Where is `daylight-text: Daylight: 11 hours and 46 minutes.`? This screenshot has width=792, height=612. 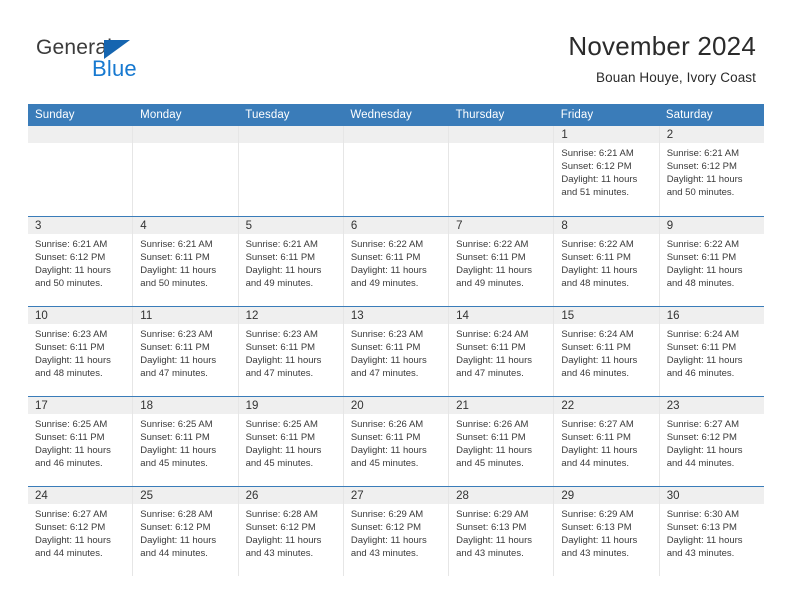 daylight-text: Daylight: 11 hours and 46 minutes. is located at coordinates (73, 457).